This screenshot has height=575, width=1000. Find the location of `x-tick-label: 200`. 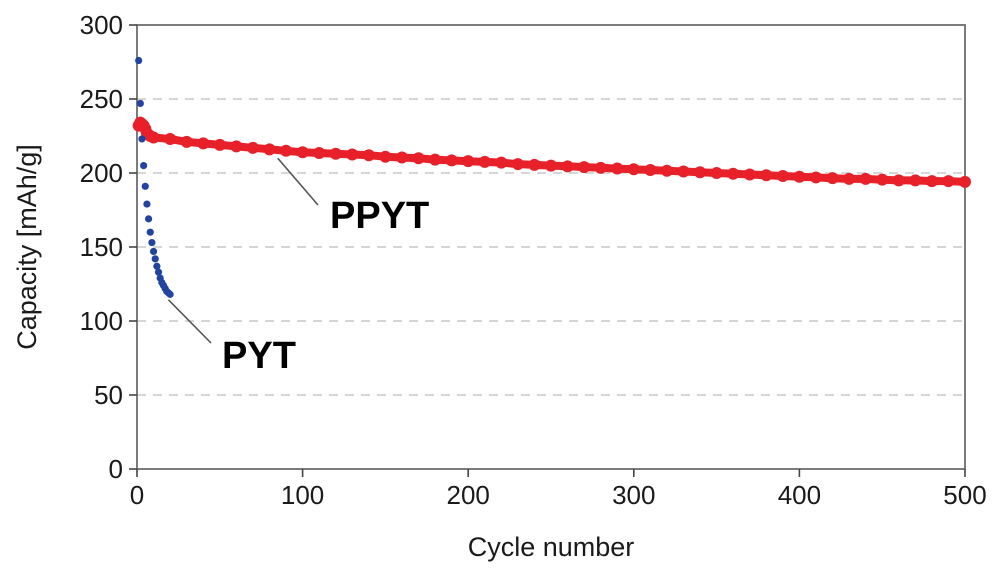

x-tick-label: 200 is located at coordinates (468, 495).